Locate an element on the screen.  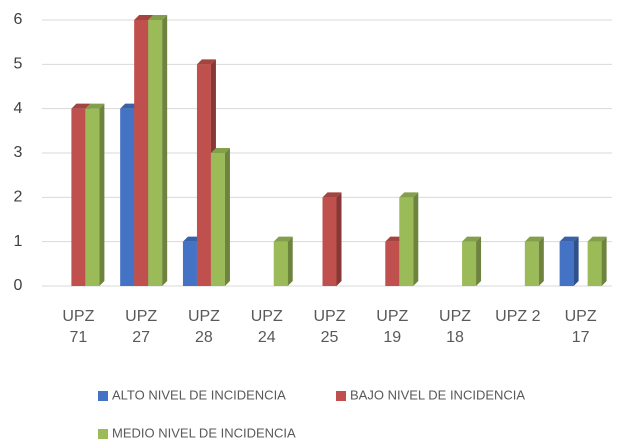
x-tick-label: UPZ 27 is located at coordinates (141, 327).